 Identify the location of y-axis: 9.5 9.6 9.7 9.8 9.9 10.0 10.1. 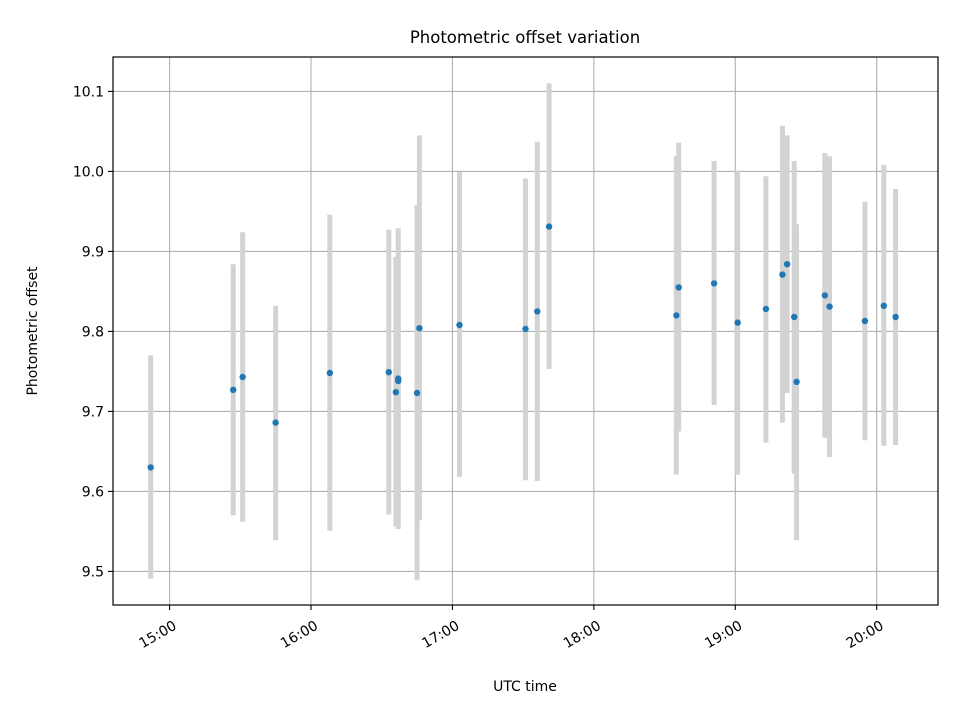
(93, 332).